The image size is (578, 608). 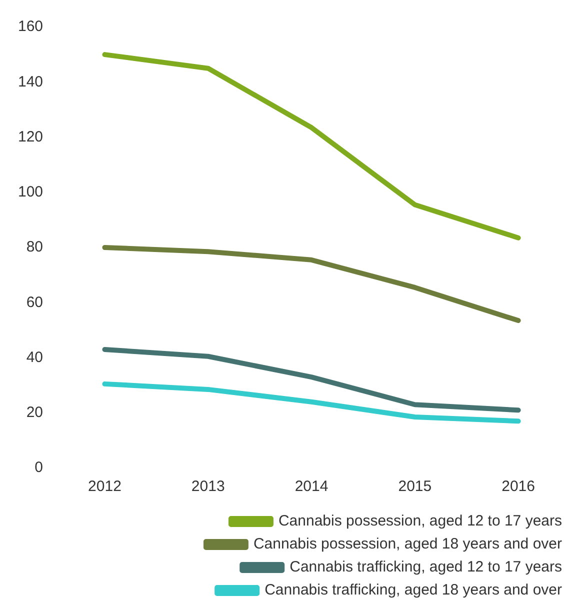 What do you see at coordinates (413, 590) in the screenshot?
I see `legend-label: Cannabis trafficking, aged 18 years and over` at bounding box center [413, 590].